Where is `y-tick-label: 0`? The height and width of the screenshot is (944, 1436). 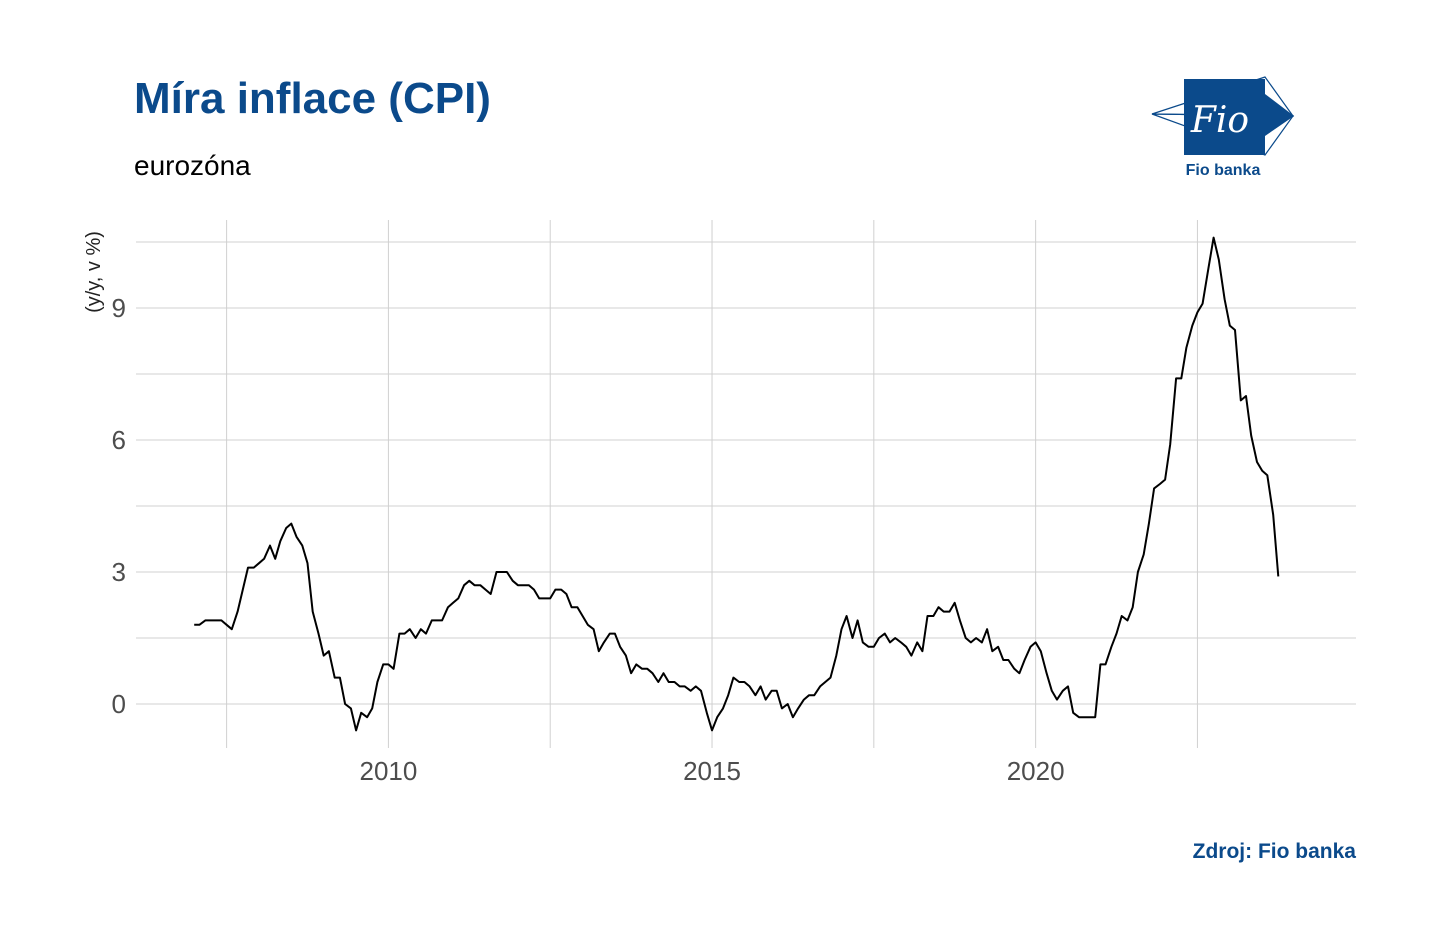 y-tick-label: 0 is located at coordinates (119, 704).